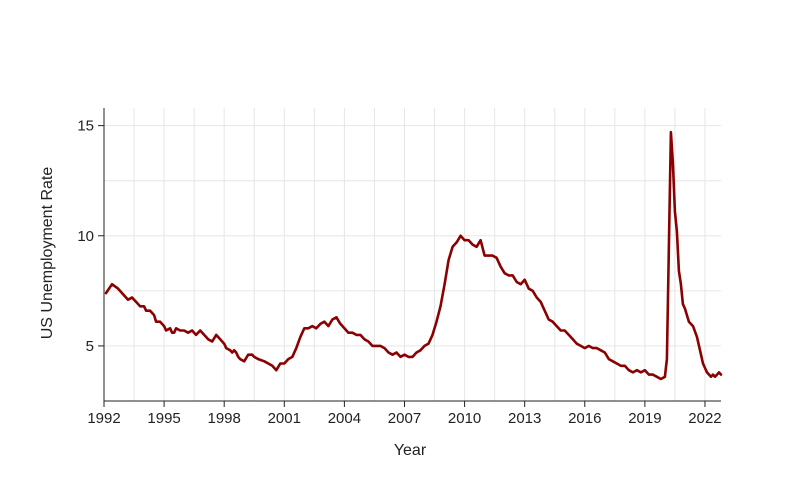 Image resolution: width=800 pixels, height=500 pixels. What do you see at coordinates (163, 418) in the screenshot?
I see `x-tick-label: 1995` at bounding box center [163, 418].